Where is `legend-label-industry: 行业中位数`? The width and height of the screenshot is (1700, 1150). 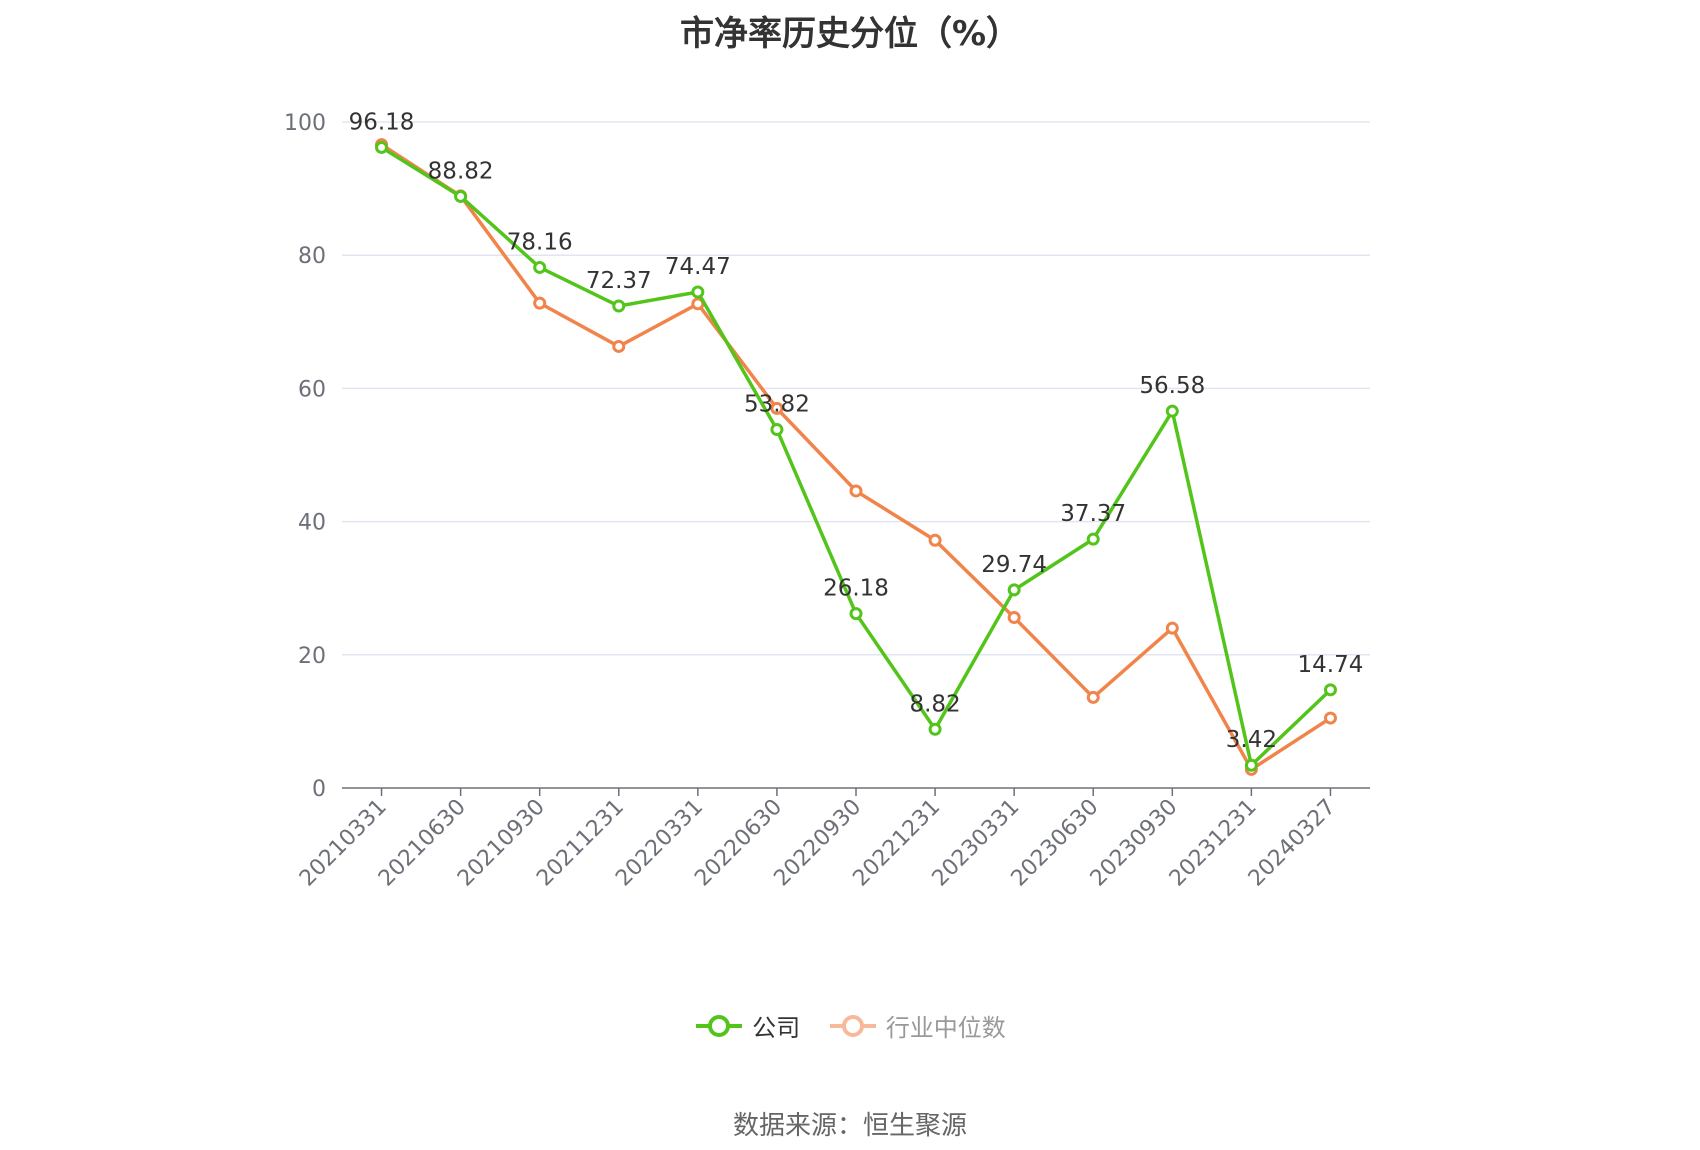 legend-label-industry: 行业中位数 is located at coordinates (945, 1028).